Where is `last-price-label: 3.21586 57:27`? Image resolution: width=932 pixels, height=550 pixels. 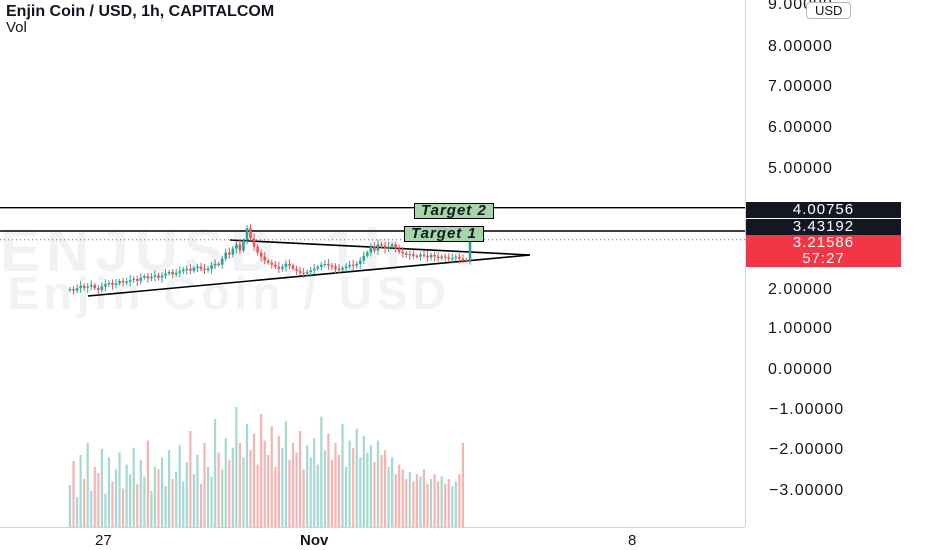 last-price-label: 3.21586 57:27 is located at coordinates (823, 251).